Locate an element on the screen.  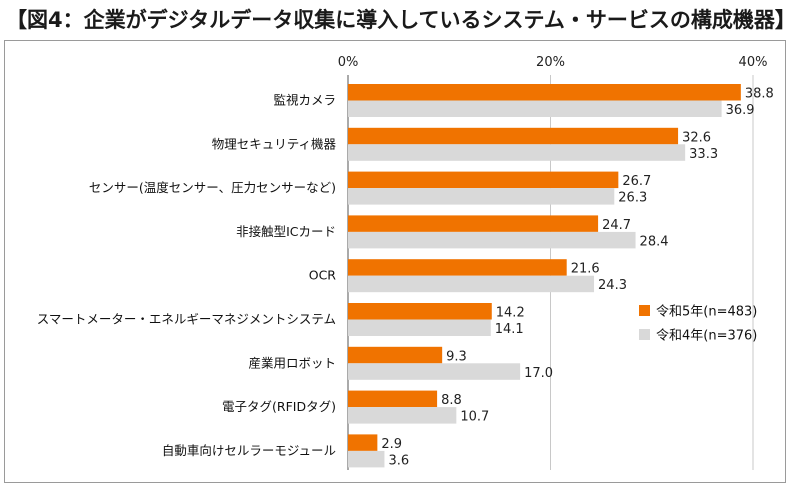
value-label: 9.3 is located at coordinates (456, 356).